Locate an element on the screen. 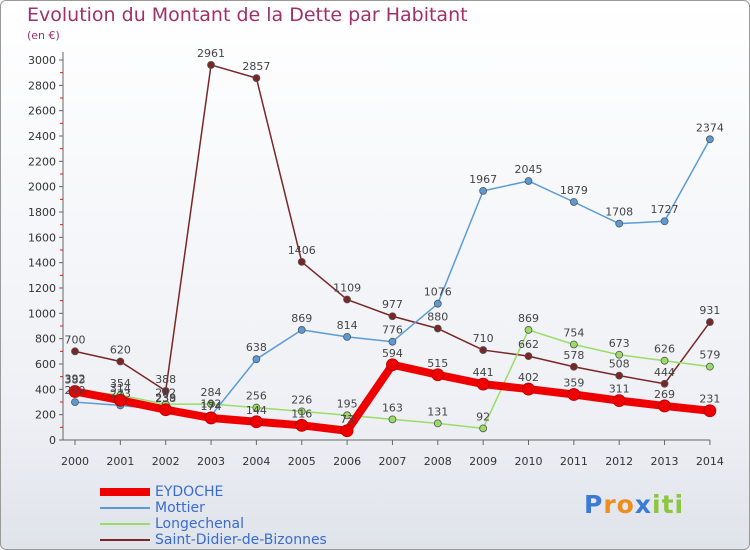 This screenshot has height=550, width=750. legend-swatch-saint-didier is located at coordinates (125, 540).